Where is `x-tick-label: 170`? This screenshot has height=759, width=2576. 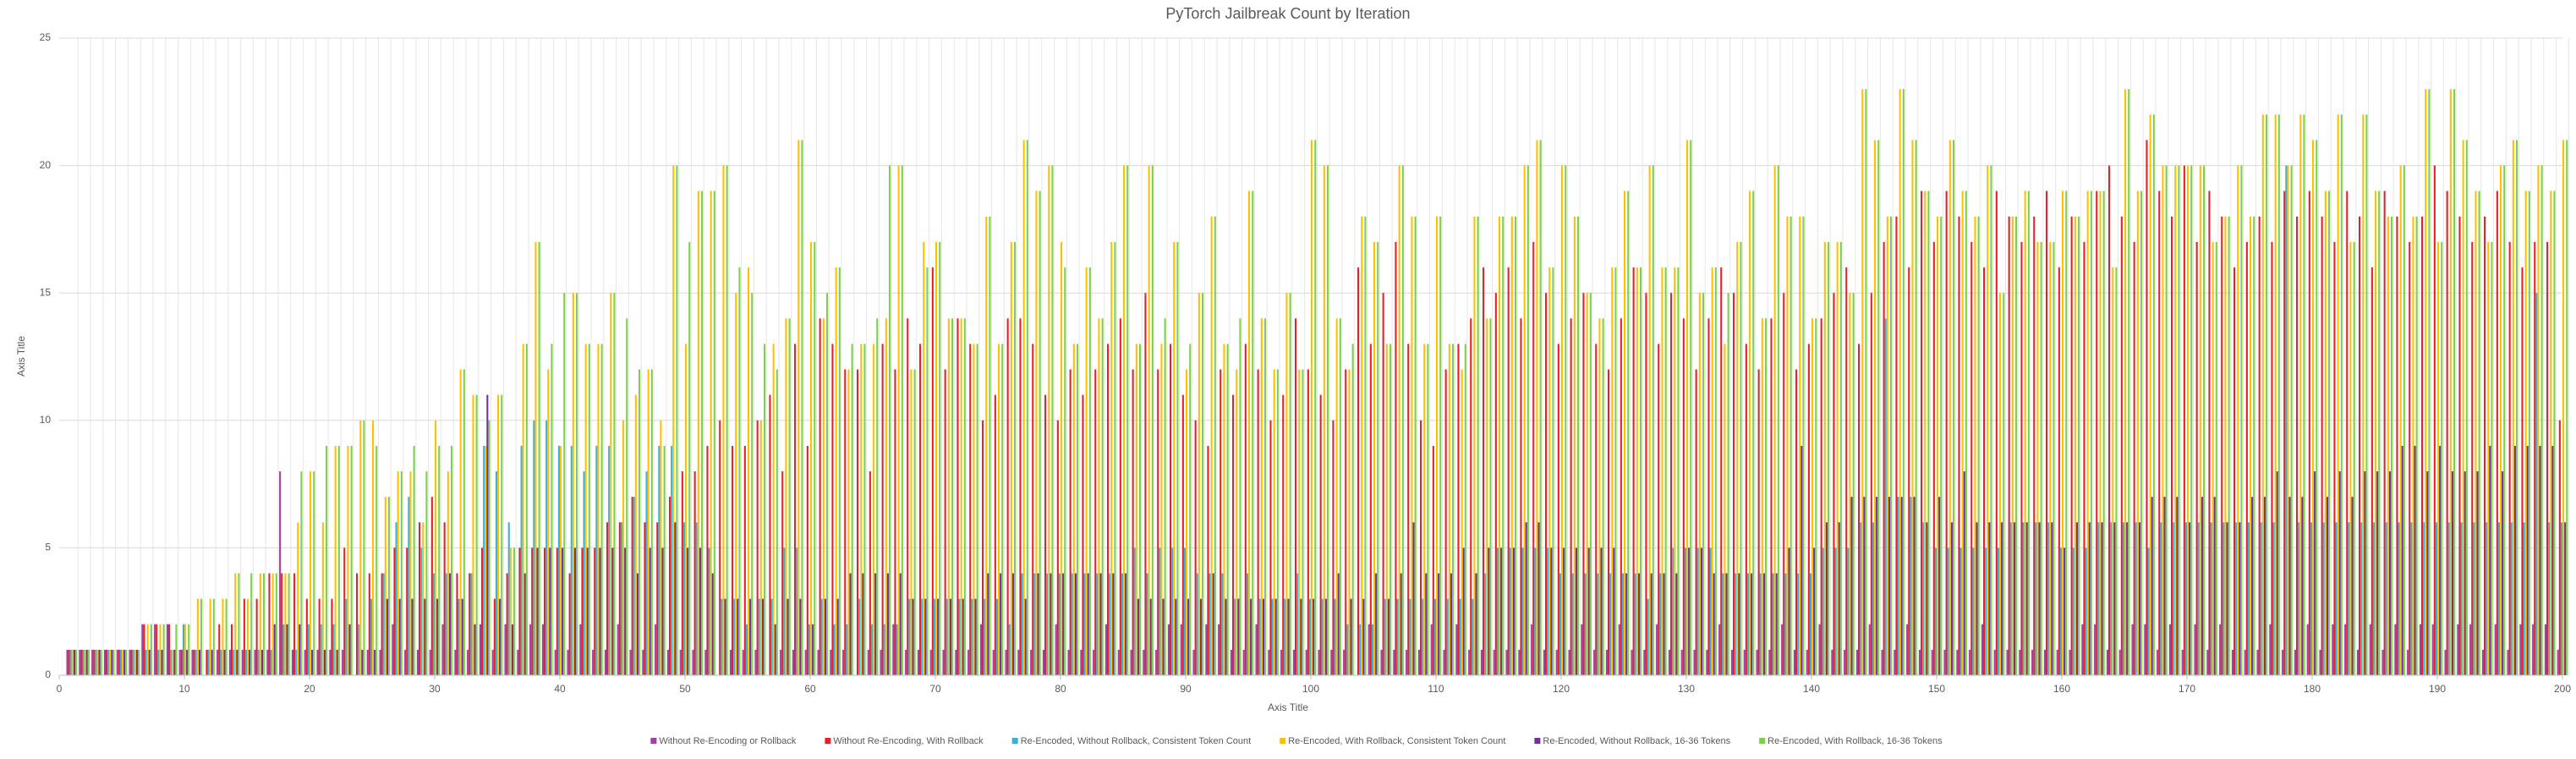 x-tick-label: 170 is located at coordinates (2187, 689).